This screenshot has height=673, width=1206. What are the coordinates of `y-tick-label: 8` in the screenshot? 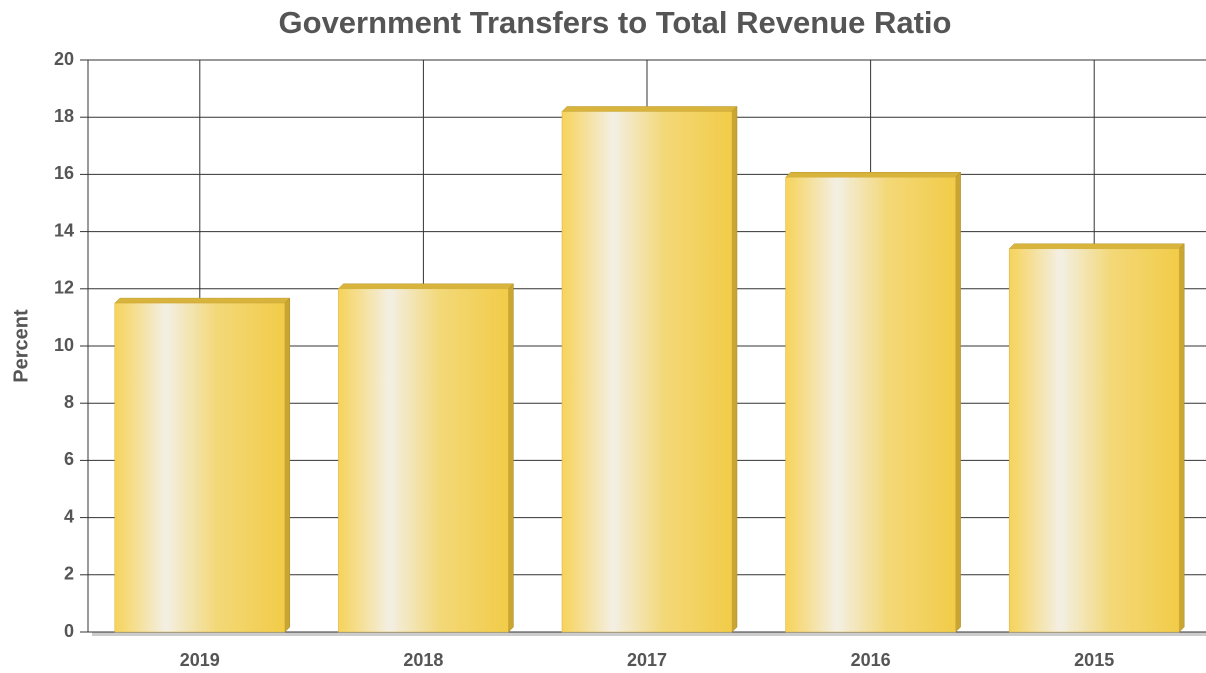 It's located at (69, 402).